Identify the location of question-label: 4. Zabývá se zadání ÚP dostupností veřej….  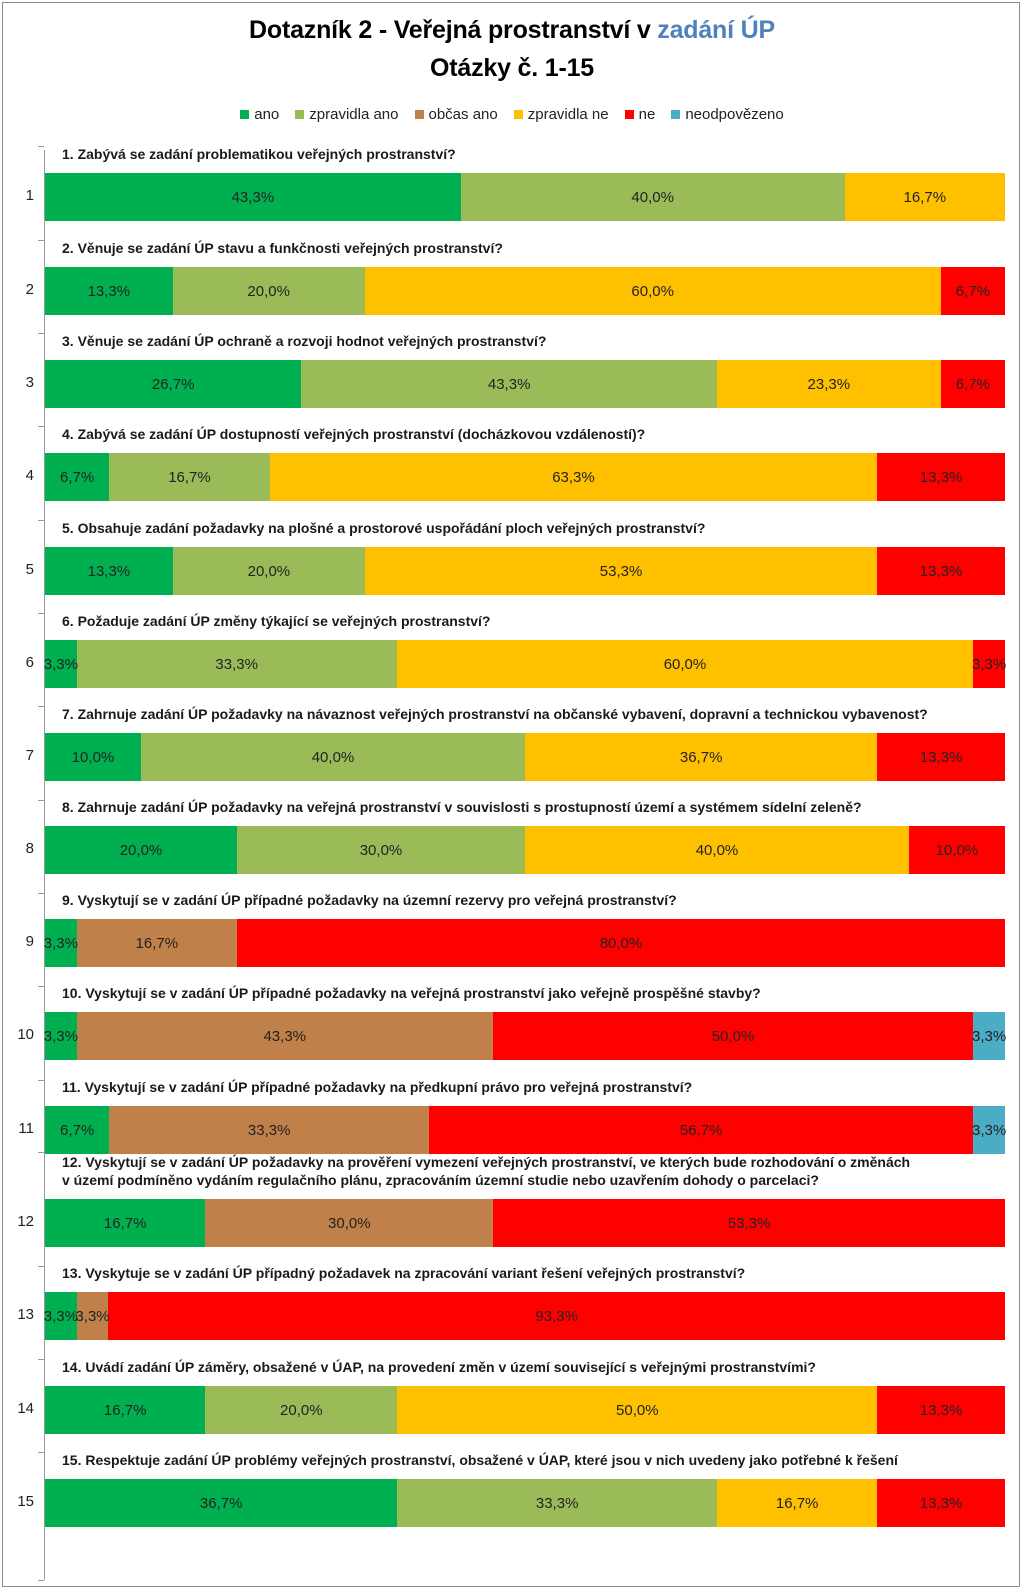
(537, 434).